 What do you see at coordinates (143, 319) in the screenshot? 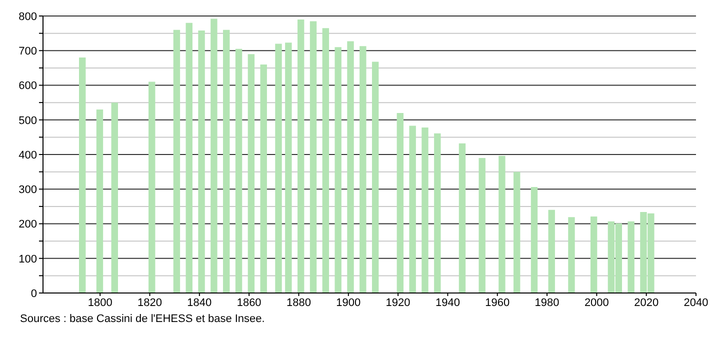
I see `source-note: Sources : base Cassini de l'EHESS et base Insee.` at bounding box center [143, 319].